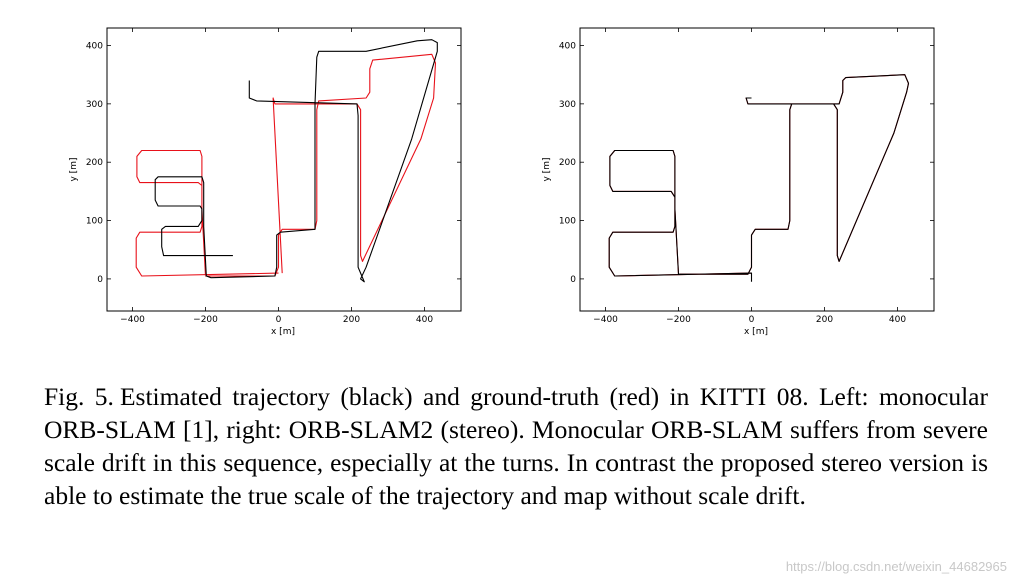 Image resolution: width=1021 pixels, height=584 pixels. What do you see at coordinates (896, 566) in the screenshot?
I see `watermark: https://blog.csdn.net/weixin_44682965` at bounding box center [896, 566].